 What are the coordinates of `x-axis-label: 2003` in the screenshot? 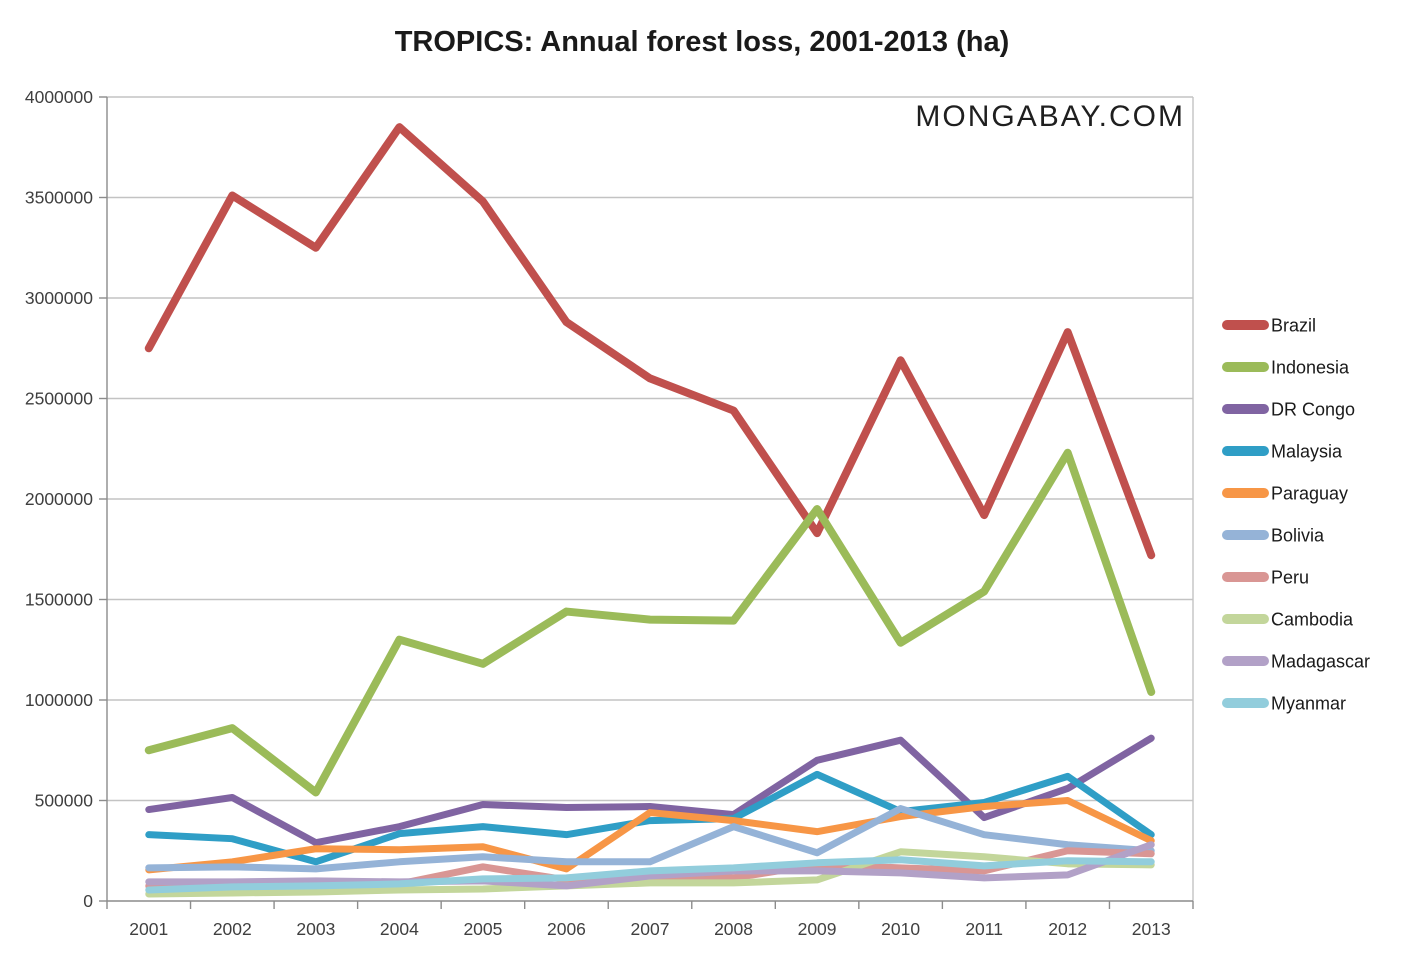 It's located at (315, 929).